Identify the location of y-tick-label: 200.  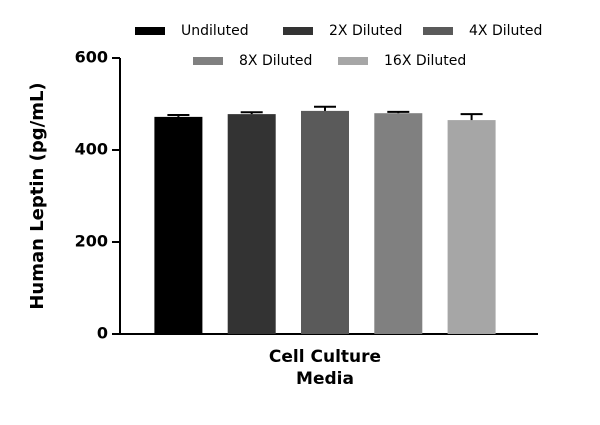
(91, 241).